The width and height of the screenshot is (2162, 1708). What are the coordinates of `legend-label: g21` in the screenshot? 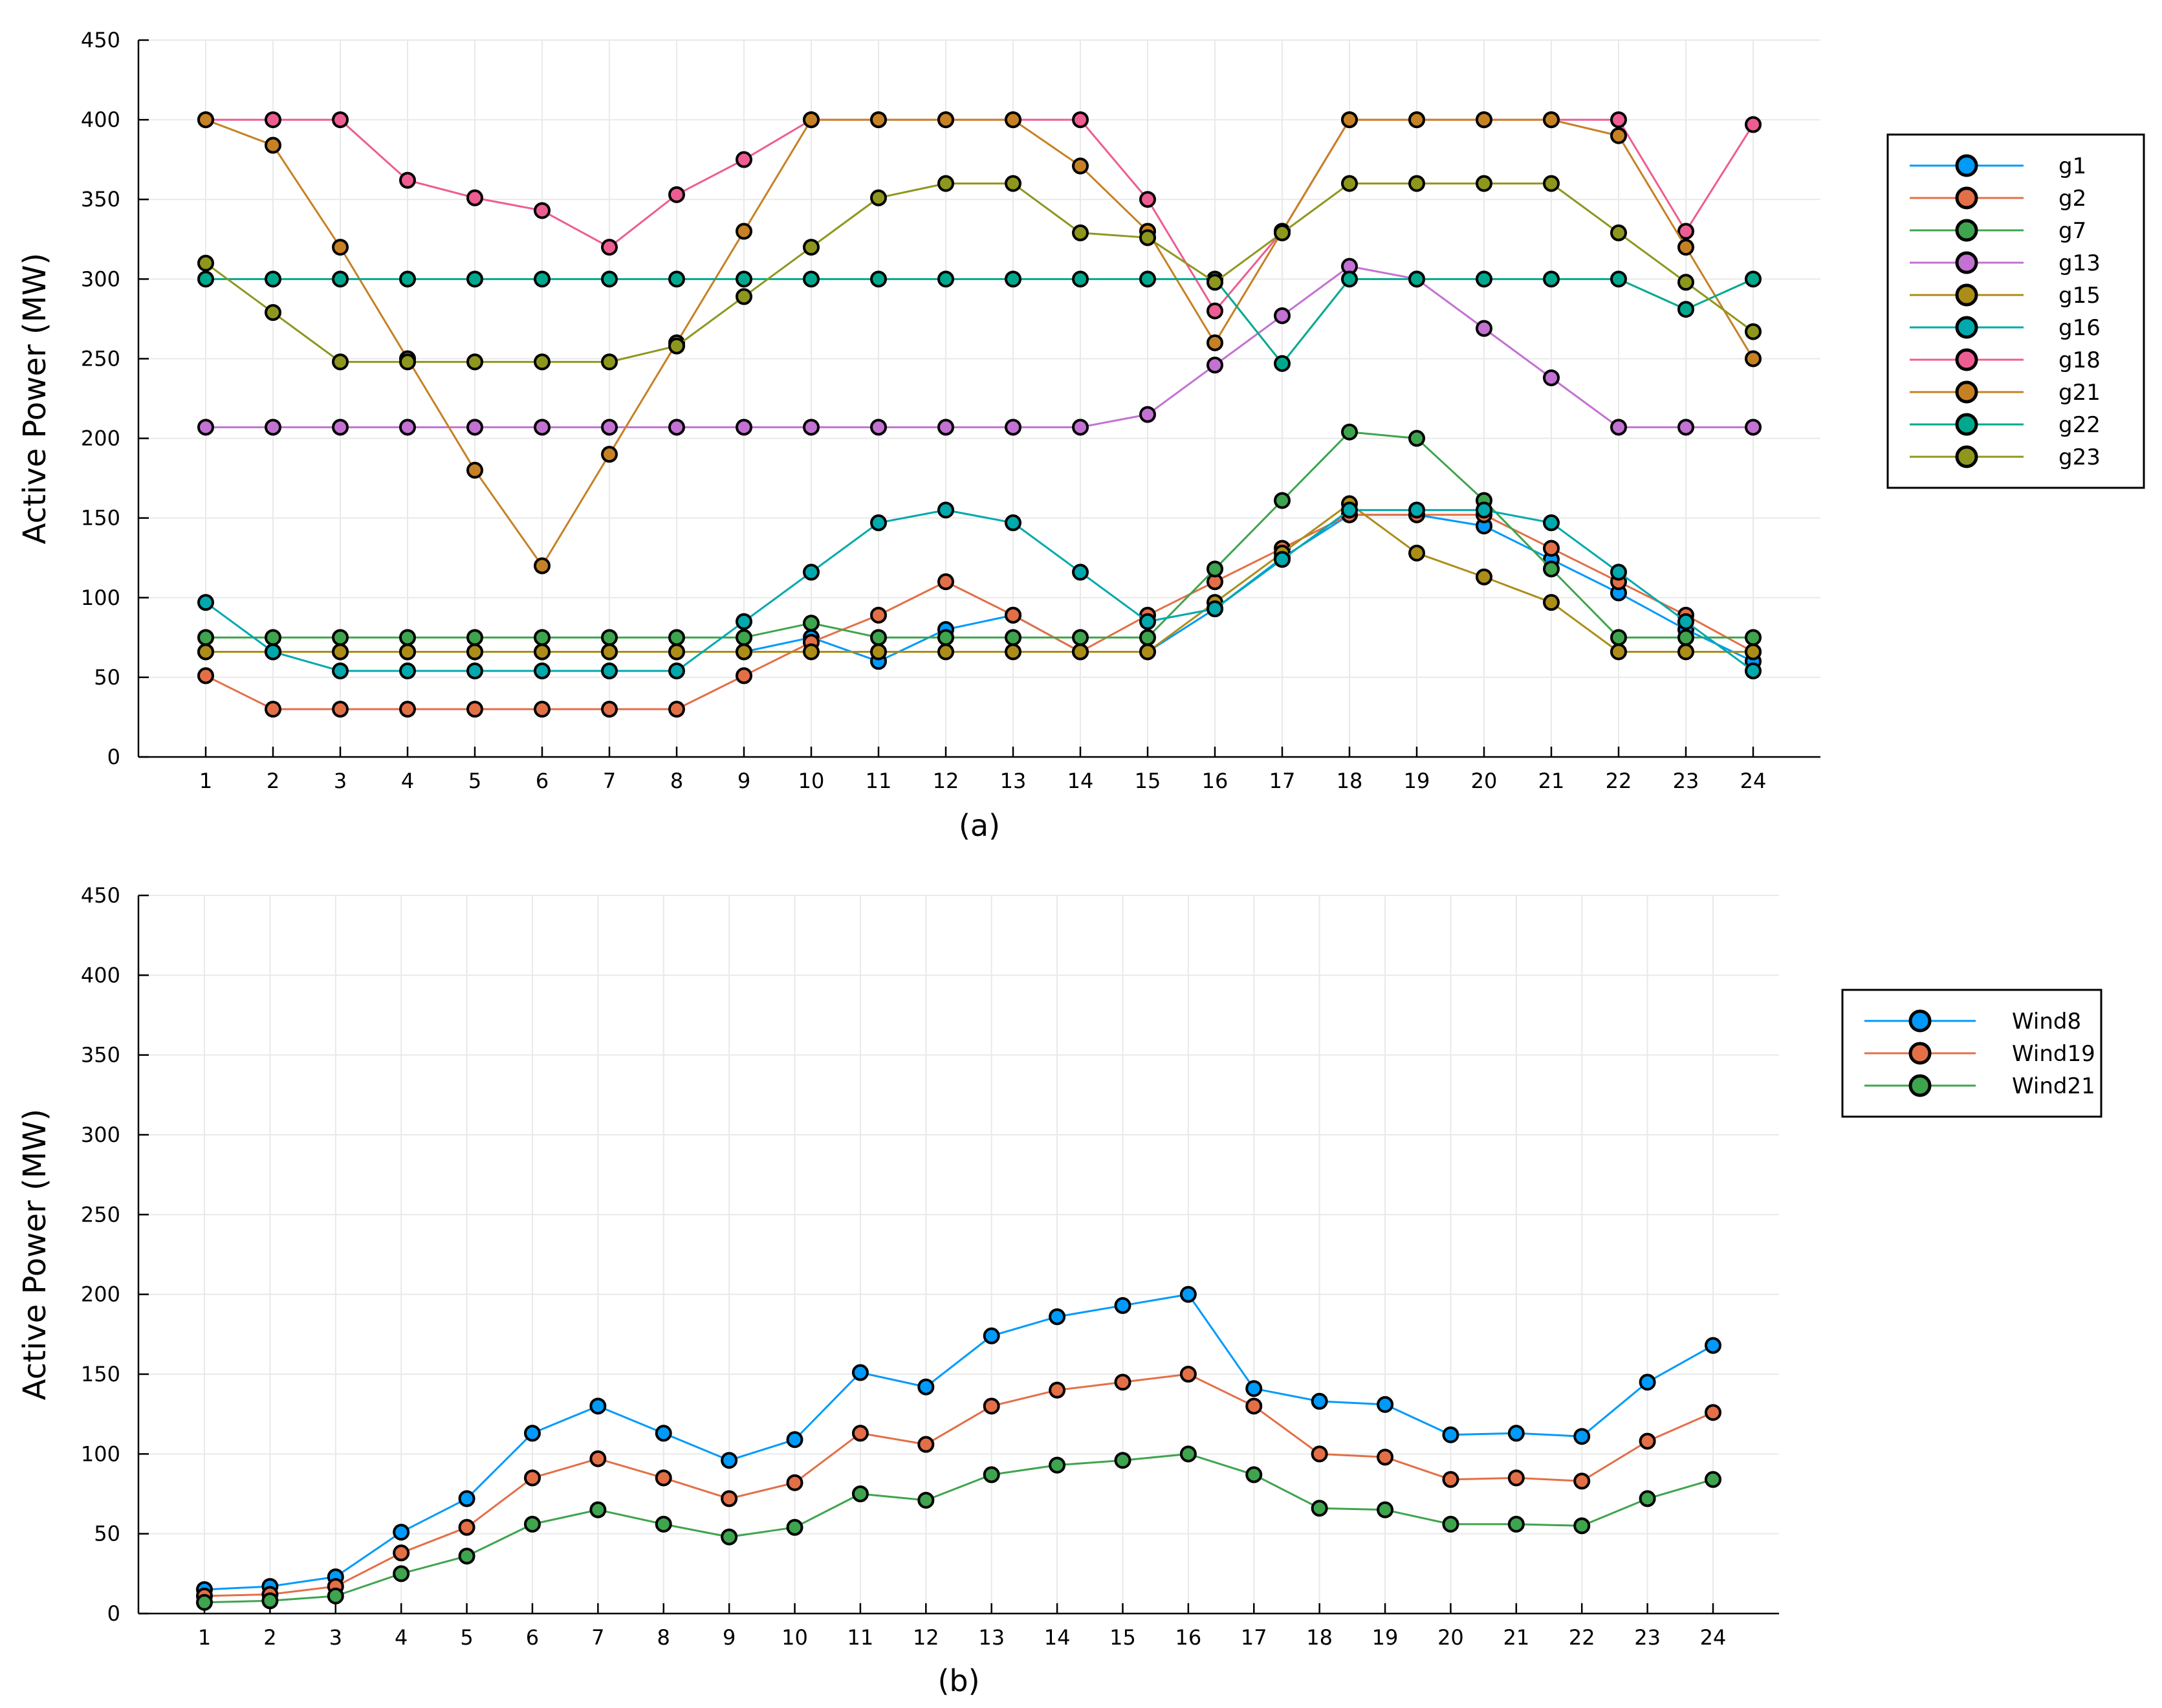 It's located at (2079, 393).